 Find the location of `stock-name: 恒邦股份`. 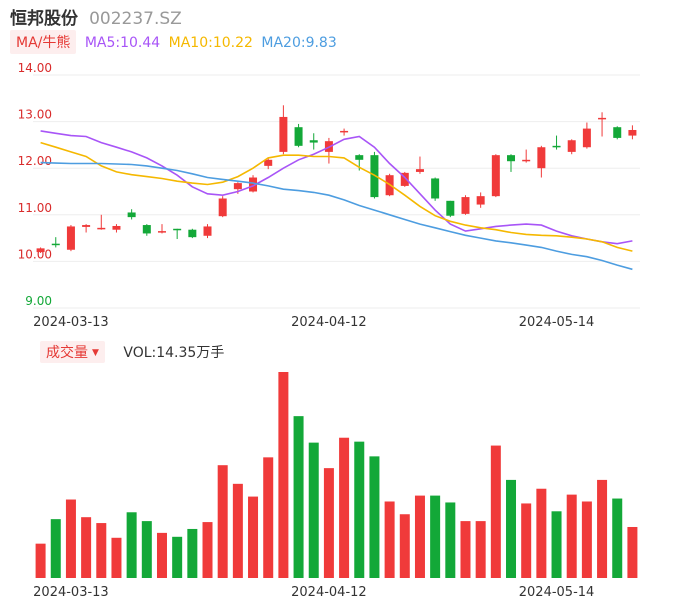

stock-name: 恒邦股份 is located at coordinates (44, 19).